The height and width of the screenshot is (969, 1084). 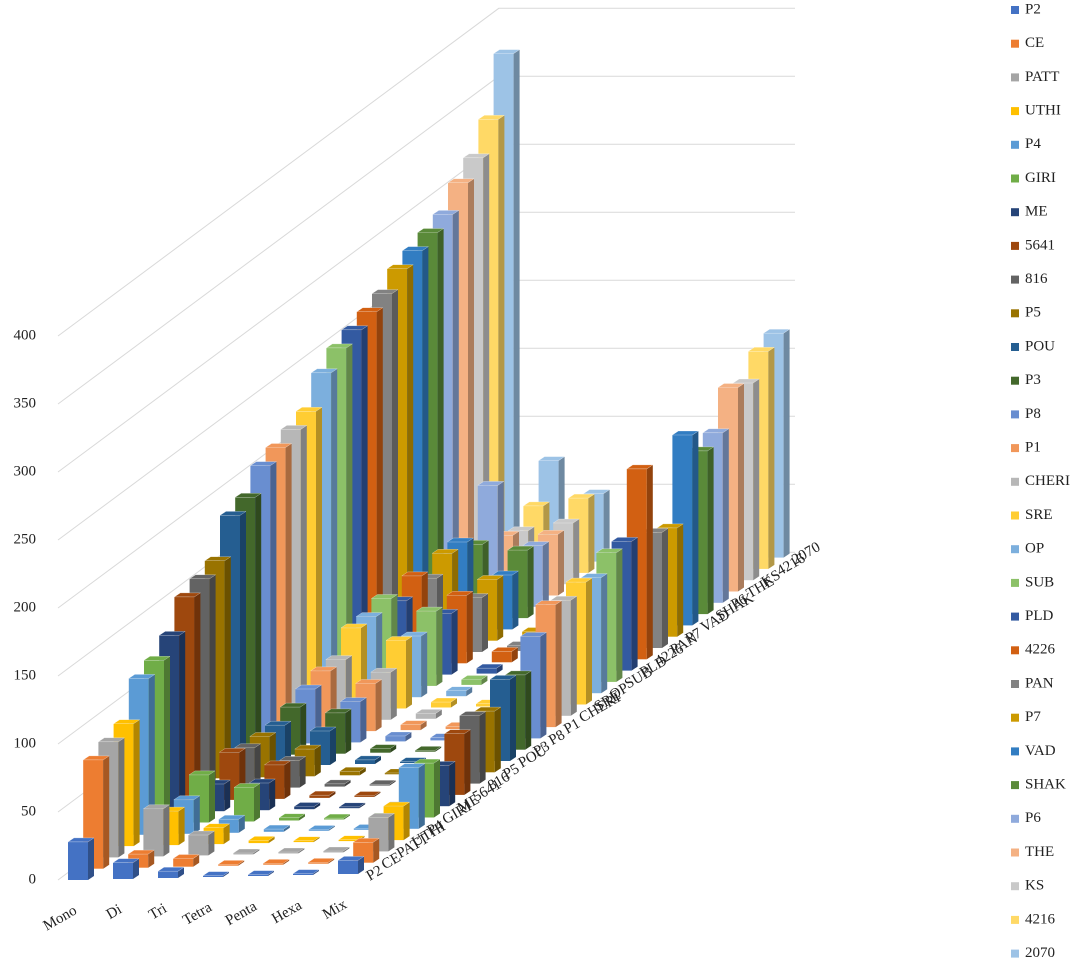 I want to click on legend-label: P1, so click(x=1033, y=448).